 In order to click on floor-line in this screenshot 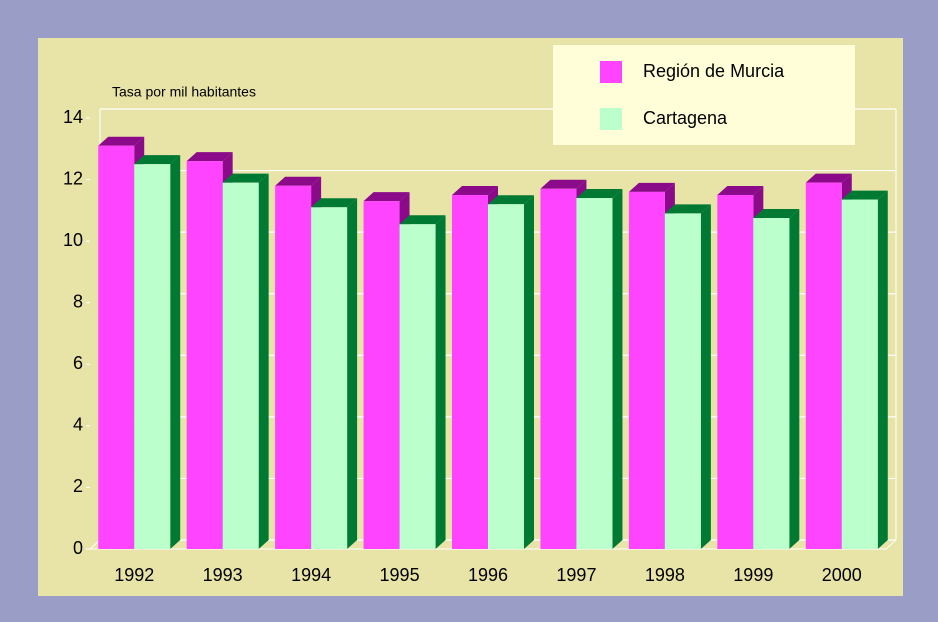, I will do `click(891, 544)`.